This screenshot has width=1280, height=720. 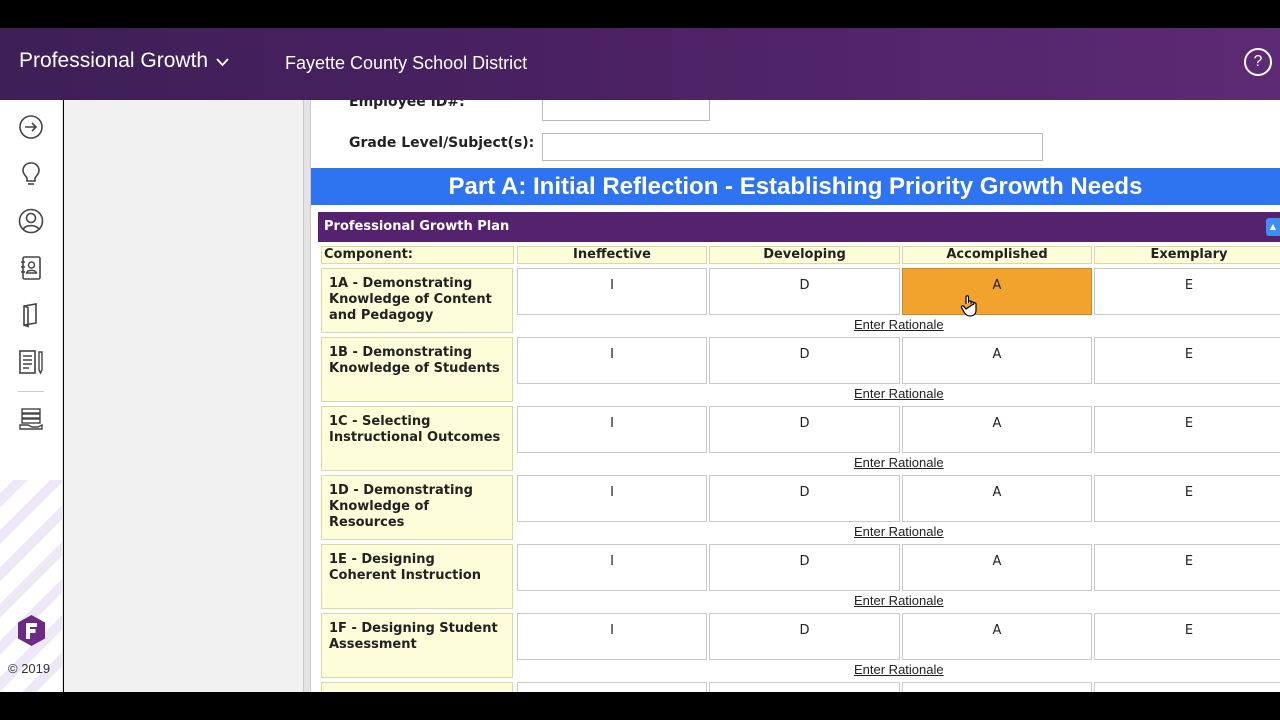 What do you see at coordinates (417, 255) in the screenshot?
I see `column-header-component: Component:` at bounding box center [417, 255].